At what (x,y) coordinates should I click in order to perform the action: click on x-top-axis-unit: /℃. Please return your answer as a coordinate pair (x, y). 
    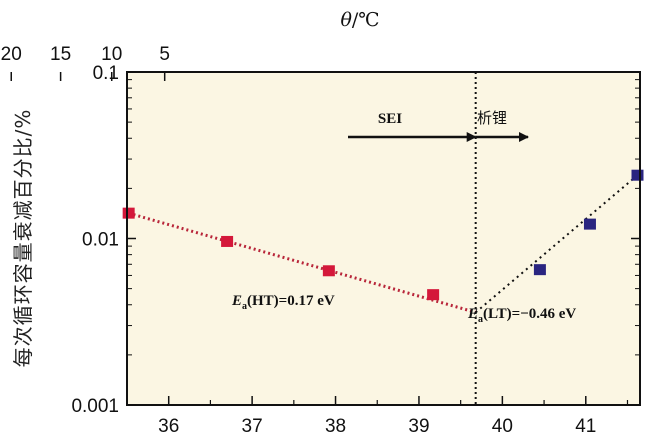
    Looking at the image, I should click on (366, 20).